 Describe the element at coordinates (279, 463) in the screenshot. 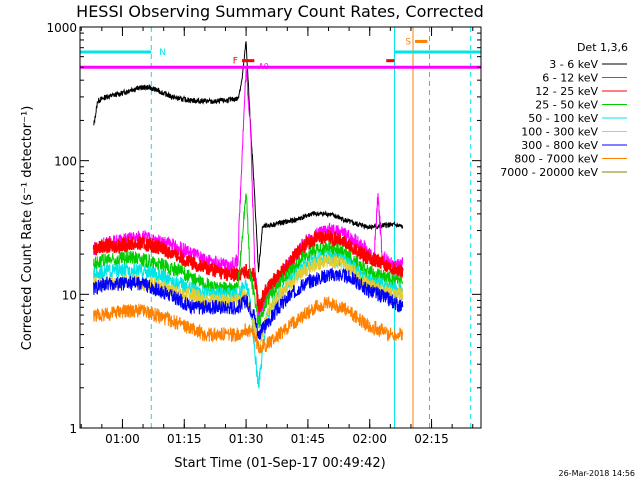

I see `x-axis-label: Start Time (01-Sep-17 00:49:42)` at that location.